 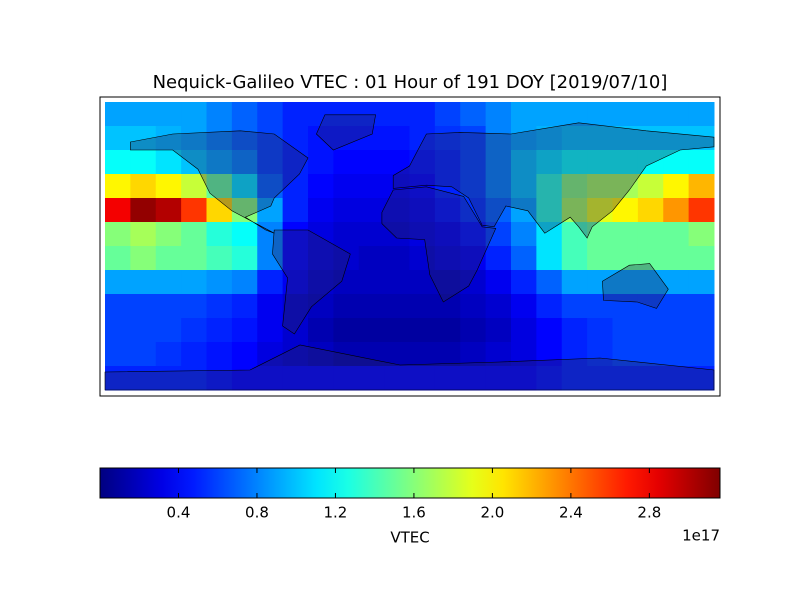 I want to click on colorbar-offset: 1e17, so click(x=701, y=536).